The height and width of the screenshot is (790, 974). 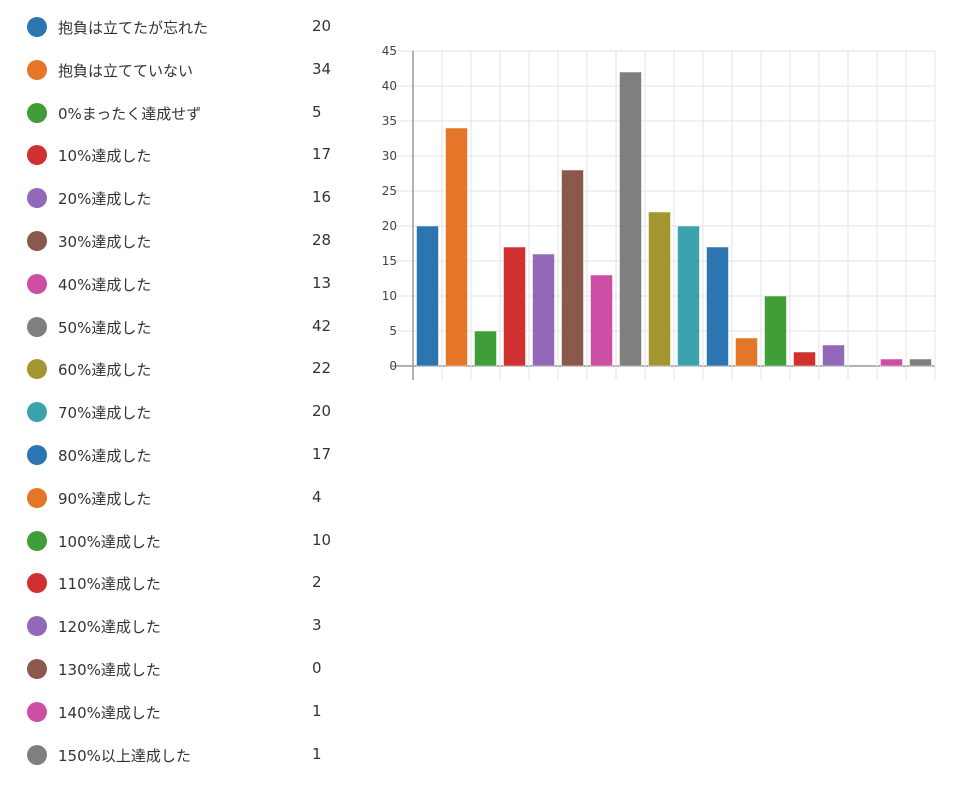 I want to click on legend-item: 140%達成した 1, so click(x=180, y=712).